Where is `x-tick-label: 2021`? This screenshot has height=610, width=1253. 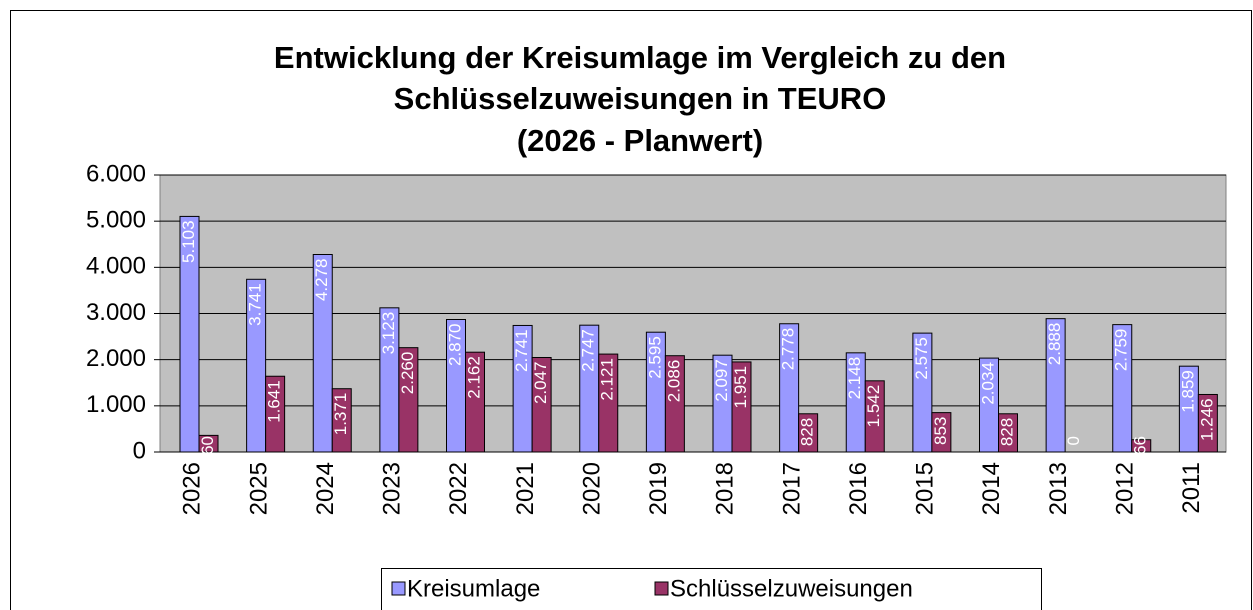 x-tick-label: 2021 is located at coordinates (525, 488).